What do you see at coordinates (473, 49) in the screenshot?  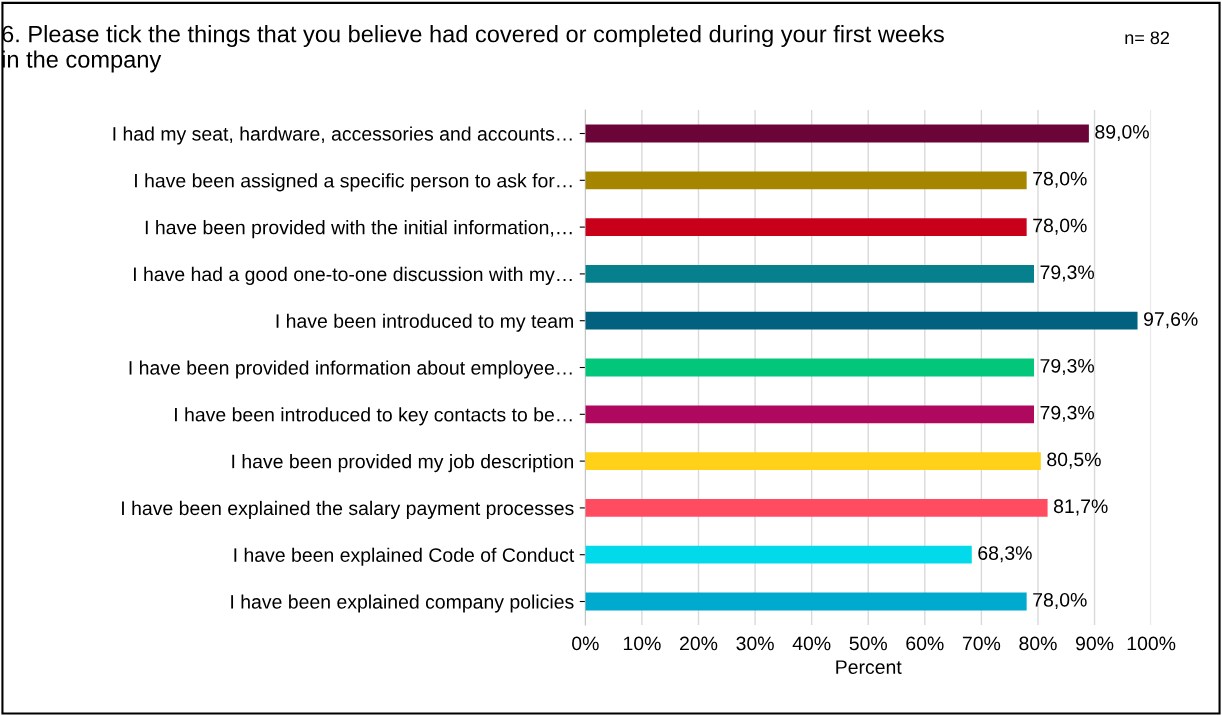 I see `chart-title: 6. Please tick the things that you believe had covered or completed during your first weeks in the company` at bounding box center [473, 49].